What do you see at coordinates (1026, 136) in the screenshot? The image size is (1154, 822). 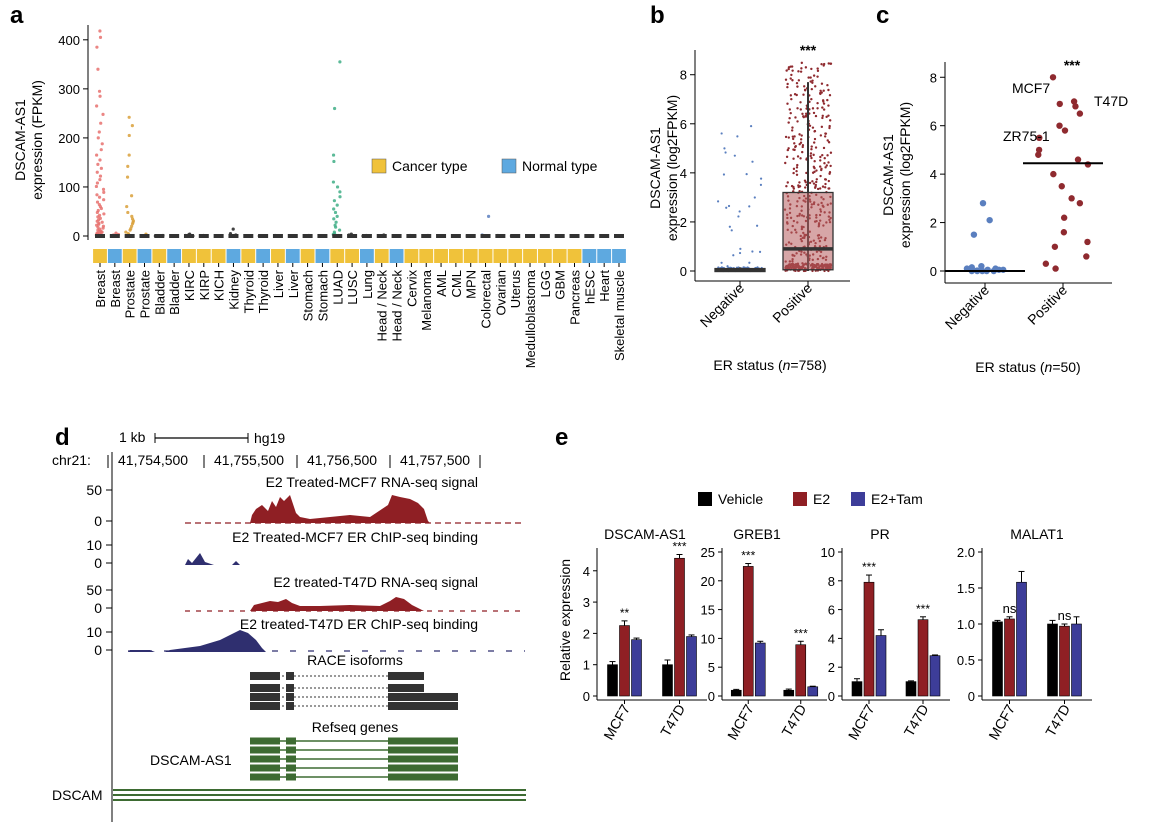 I see `annotation-zr75: ZR75-1` at bounding box center [1026, 136].